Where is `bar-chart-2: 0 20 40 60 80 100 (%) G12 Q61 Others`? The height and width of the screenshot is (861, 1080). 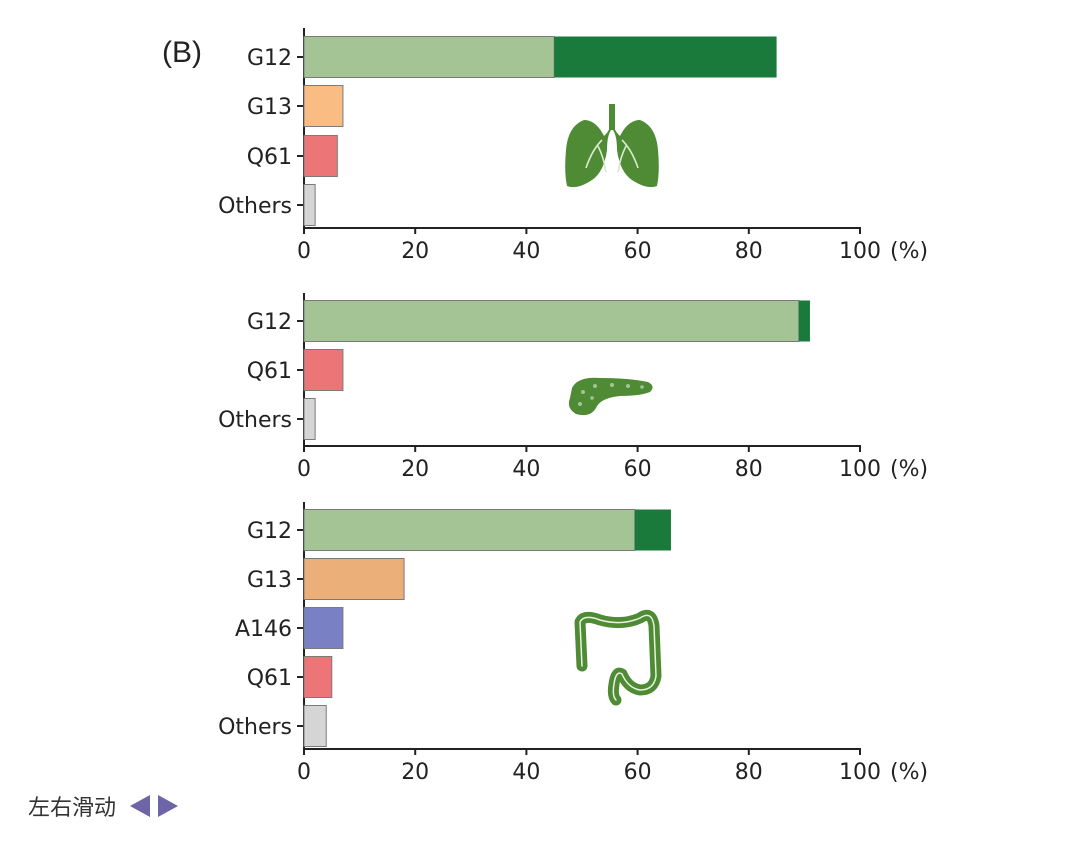
bar-chart-2: 0 20 40 60 80 100 (%) G12 Q61 Others is located at coordinates (573, 387).